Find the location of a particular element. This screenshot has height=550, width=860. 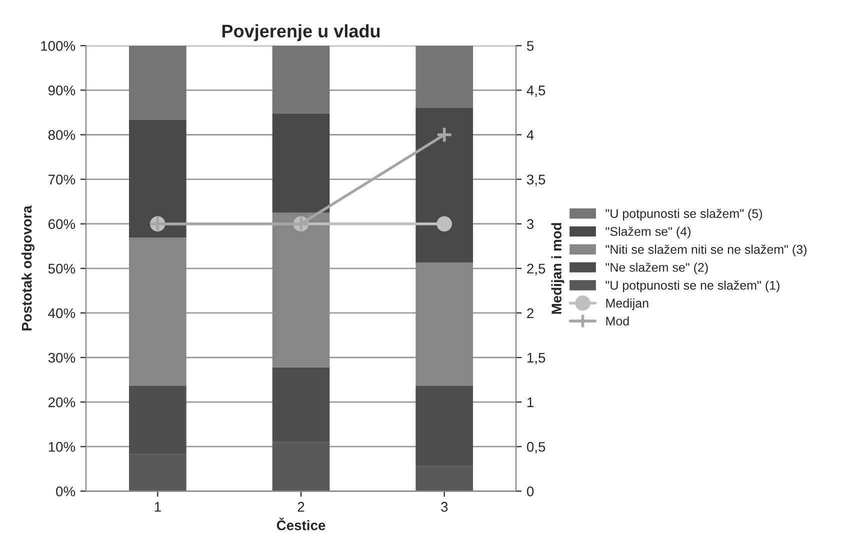

legend-label: "Slažem se" (4) is located at coordinates (648, 232).